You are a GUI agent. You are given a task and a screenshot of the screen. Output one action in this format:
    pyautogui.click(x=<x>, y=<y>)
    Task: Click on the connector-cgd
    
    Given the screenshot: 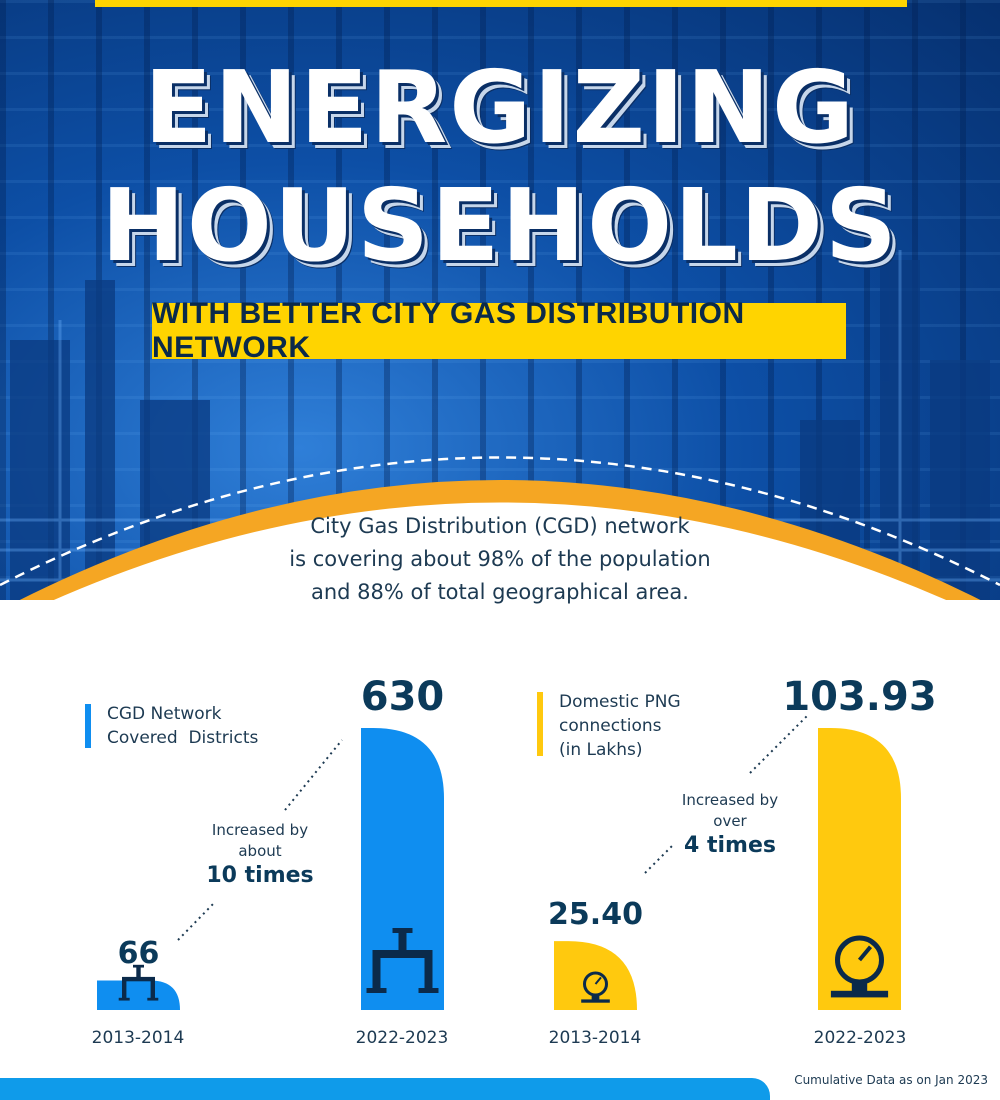 What is the action you would take?
    pyautogui.click(x=196, y=921)
    